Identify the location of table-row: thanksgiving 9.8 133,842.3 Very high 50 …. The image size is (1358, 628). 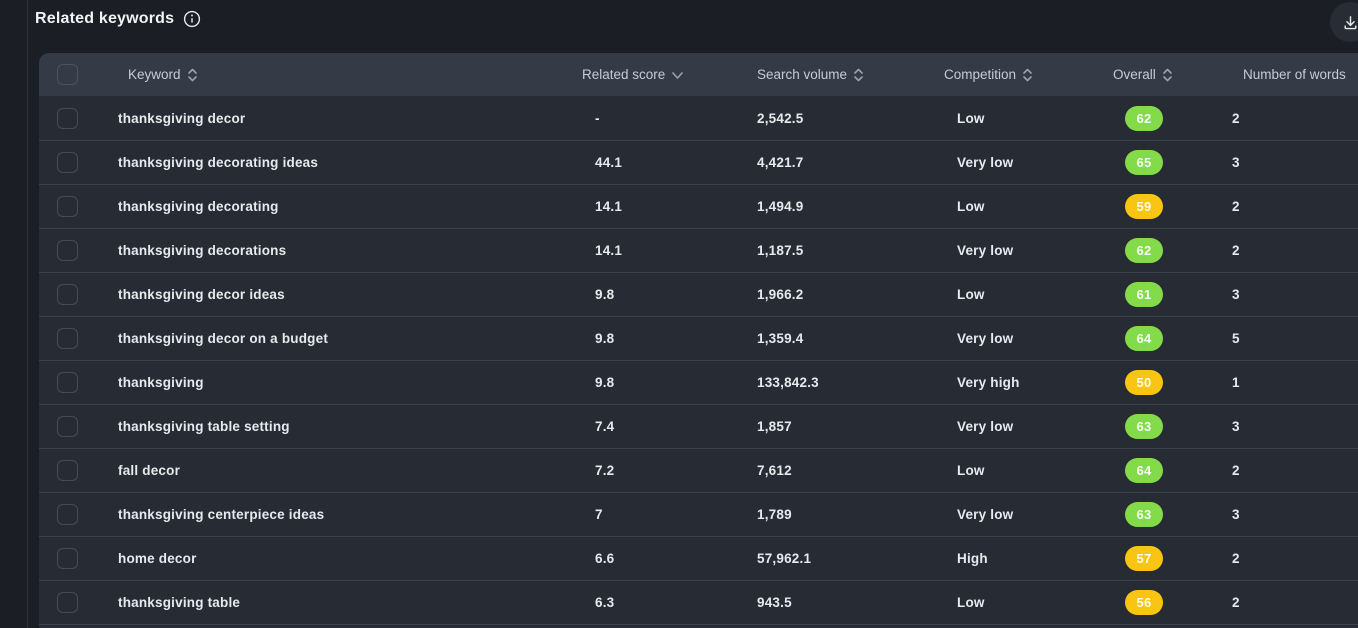
(698, 382).